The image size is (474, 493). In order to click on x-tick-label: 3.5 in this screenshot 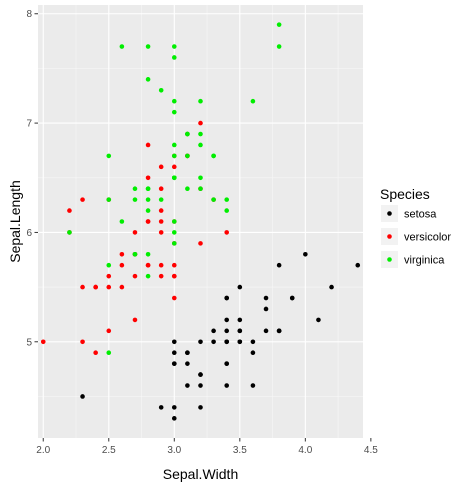, I will do `click(240, 450)`.